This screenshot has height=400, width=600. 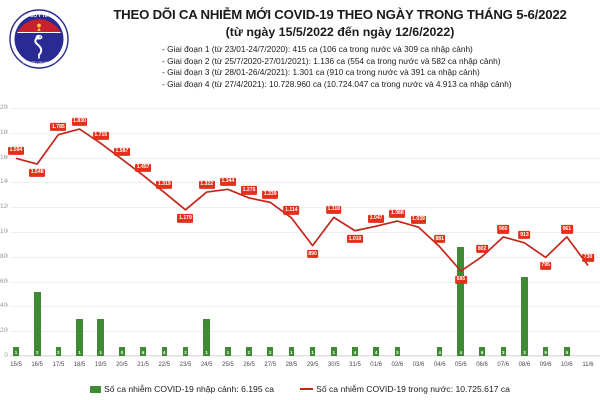 I want to click on x-axis-tick-label: 03/6, so click(x=418, y=365).